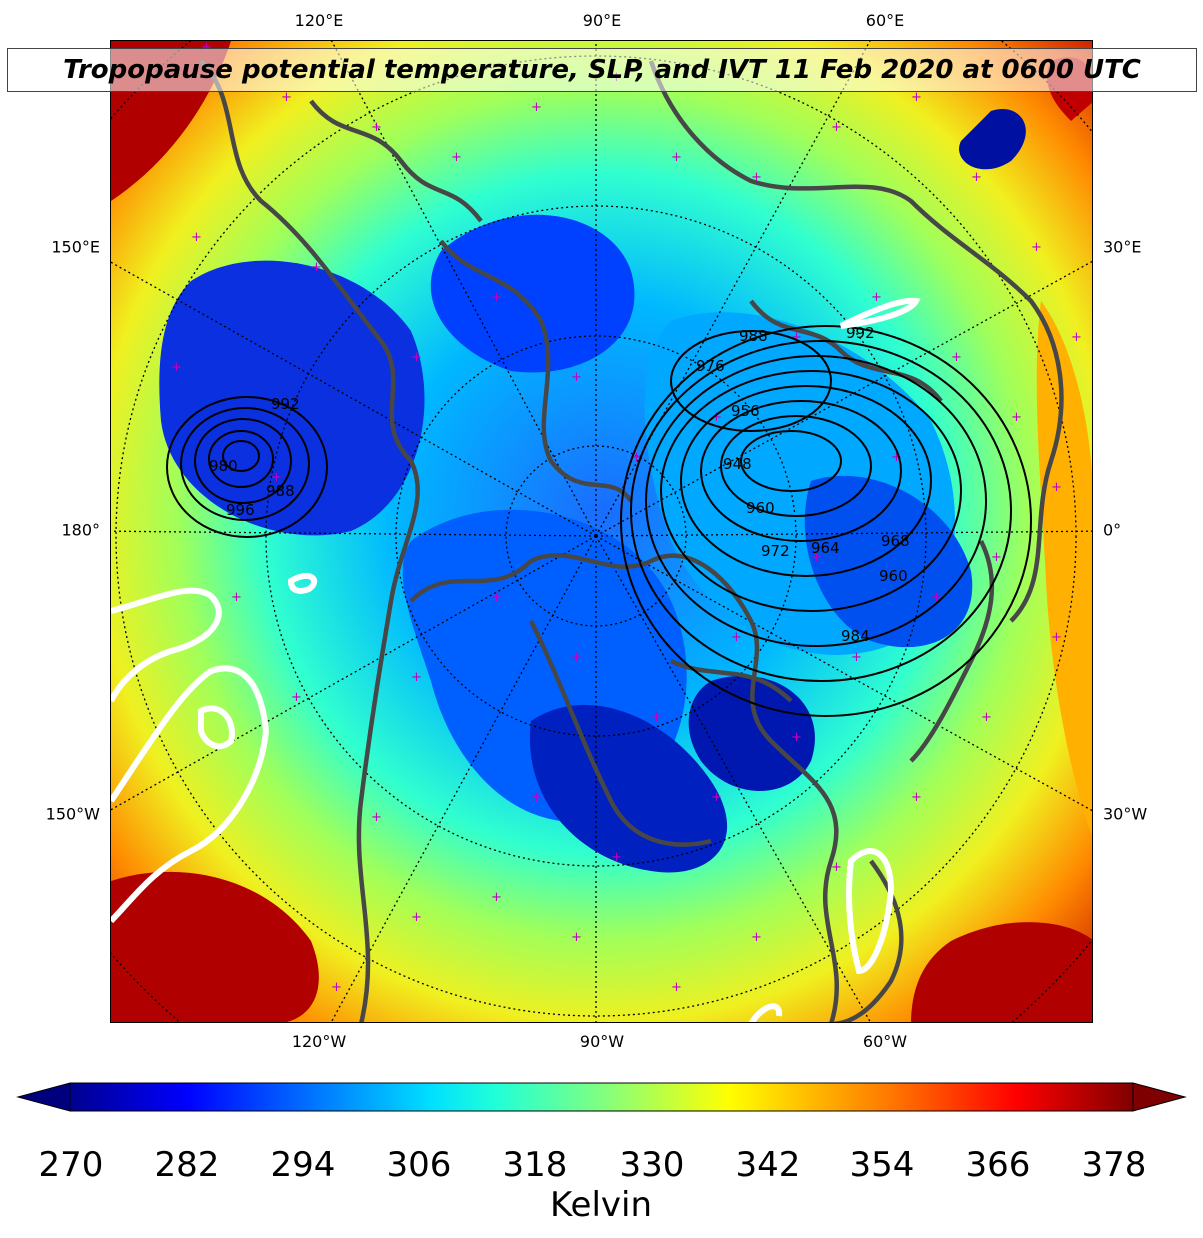 This screenshot has width=1203, height=1238. What do you see at coordinates (303, 1165) in the screenshot?
I see `colorbar-tick-label: 294` at bounding box center [303, 1165].